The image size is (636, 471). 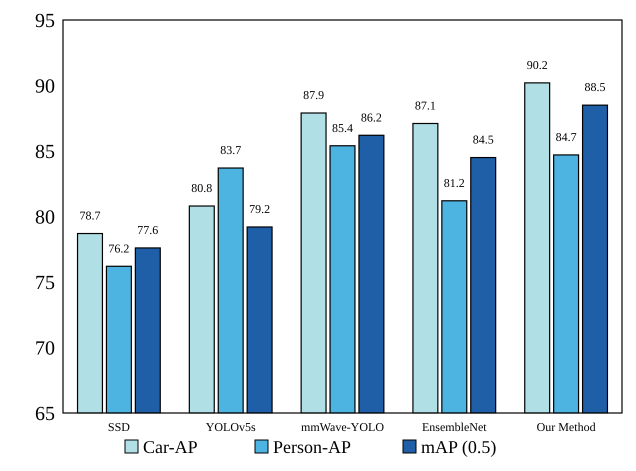 I want to click on data-label: 87.9, so click(x=313, y=95).